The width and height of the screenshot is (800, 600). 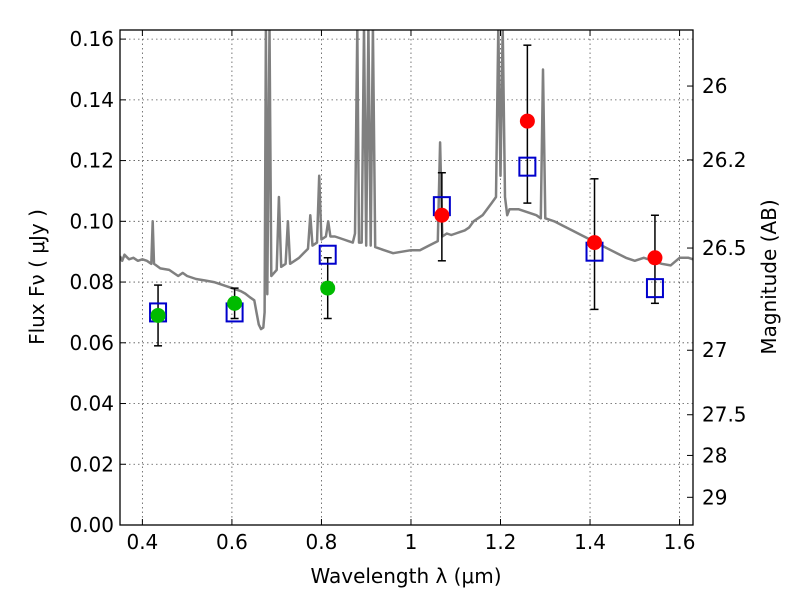 What do you see at coordinates (501, 542) in the screenshot?
I see `x-tick-label: 1.2` at bounding box center [501, 542].